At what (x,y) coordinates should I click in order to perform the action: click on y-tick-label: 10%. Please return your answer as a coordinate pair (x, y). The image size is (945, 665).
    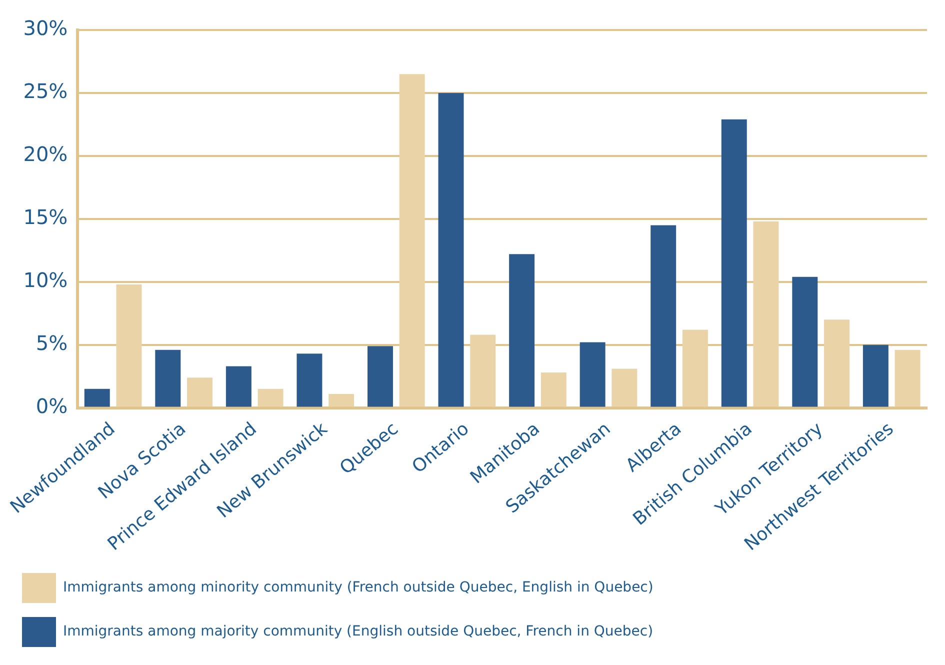
    Looking at the image, I should click on (45, 280).